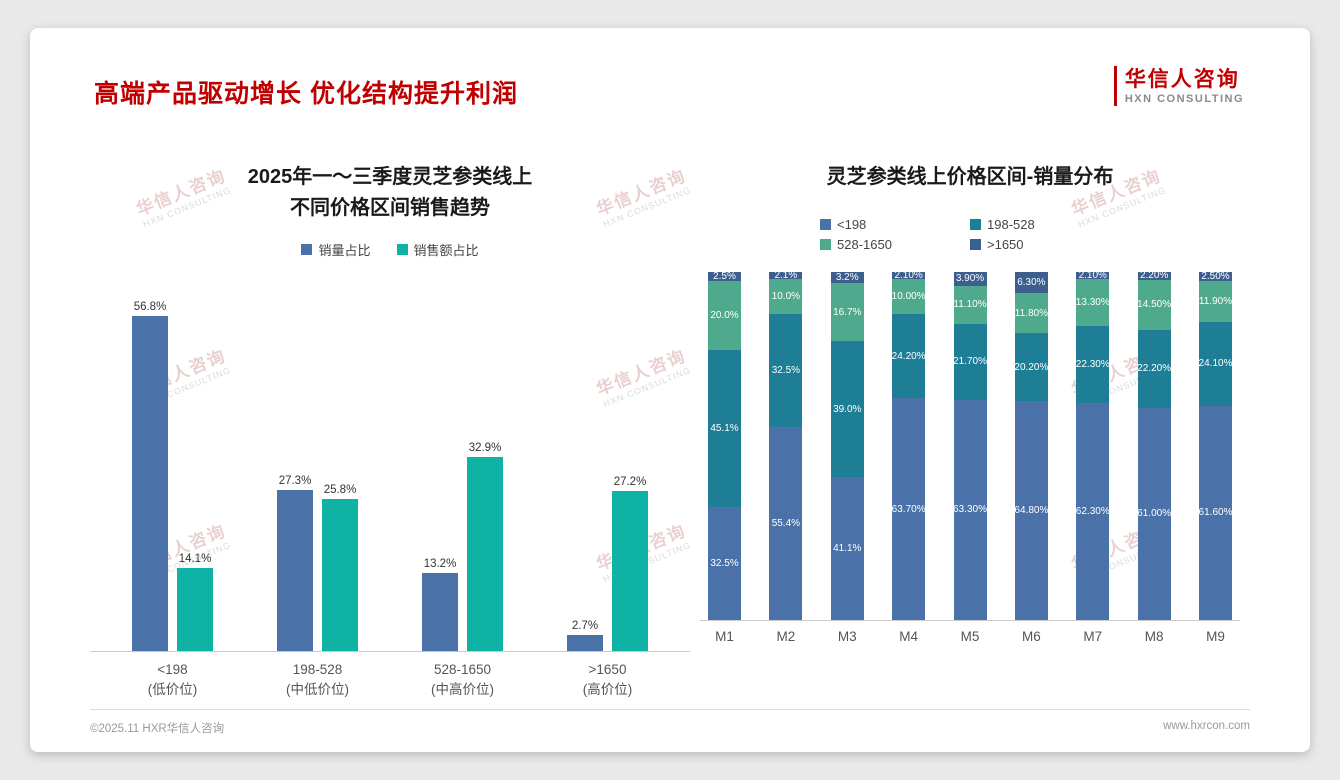 The width and height of the screenshot is (1340, 780). Describe the element at coordinates (847, 548) in the screenshot. I see `bar-segment: 41.1%` at that location.